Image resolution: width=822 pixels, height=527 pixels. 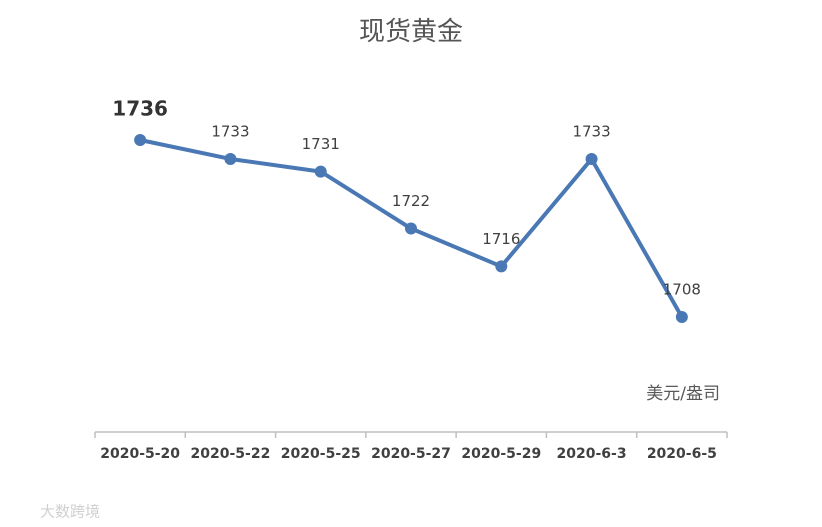 I want to click on x-tick-label: 2020-5-22, so click(x=231, y=454).